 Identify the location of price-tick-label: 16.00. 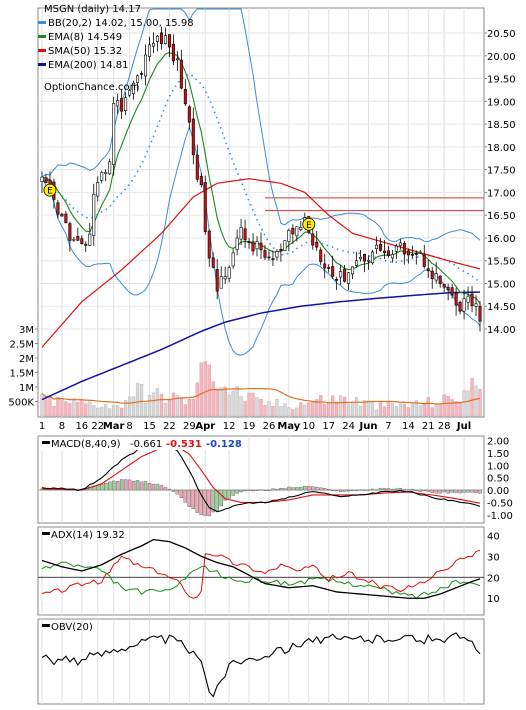
(501, 239).